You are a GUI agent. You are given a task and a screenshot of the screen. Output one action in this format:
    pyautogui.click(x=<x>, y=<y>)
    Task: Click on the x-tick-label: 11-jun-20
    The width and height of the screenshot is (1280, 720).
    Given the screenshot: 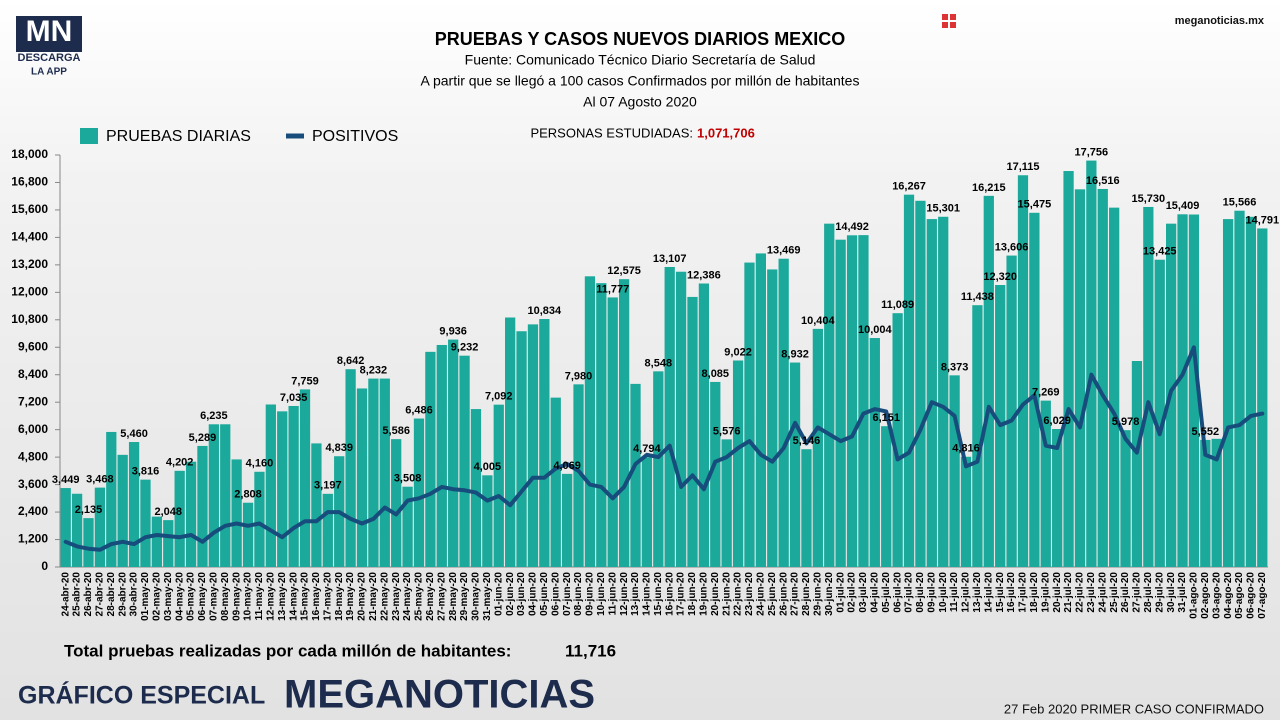 What is the action you would take?
    pyautogui.click(x=612, y=594)
    